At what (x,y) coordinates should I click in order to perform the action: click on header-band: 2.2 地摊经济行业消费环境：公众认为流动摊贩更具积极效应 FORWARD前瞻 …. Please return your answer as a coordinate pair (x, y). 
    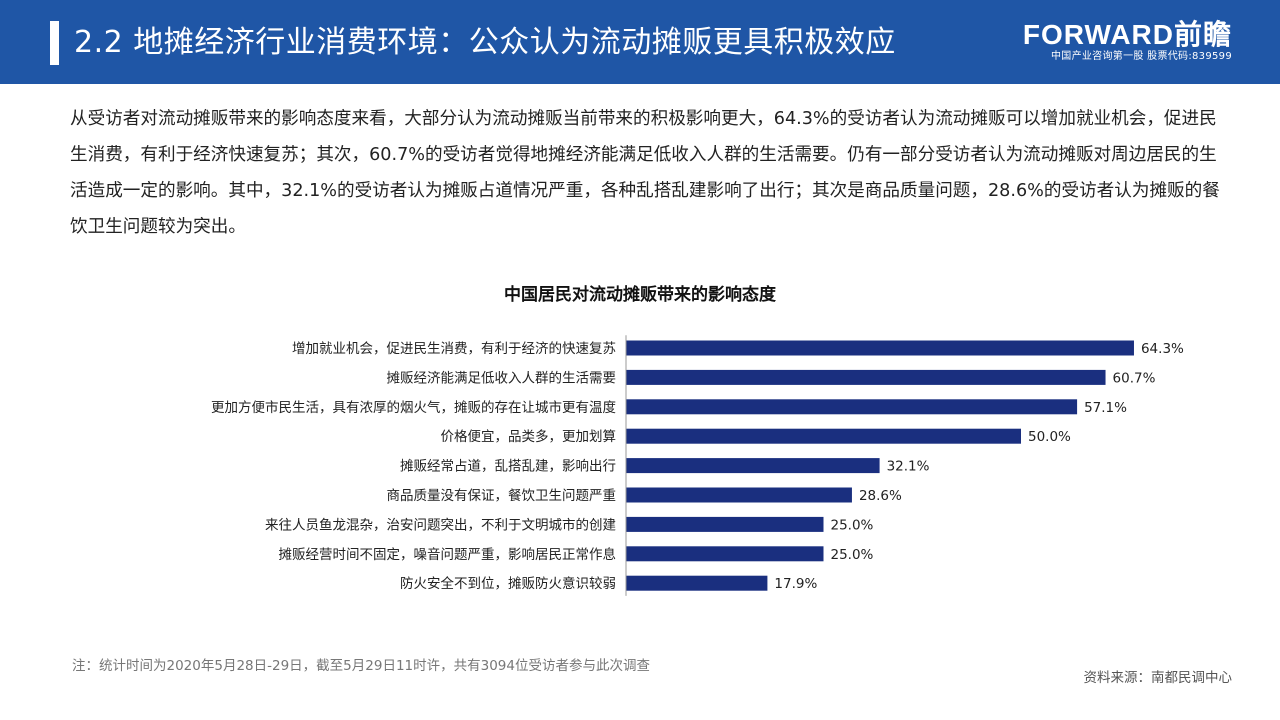
    Looking at the image, I should click on (640, 42).